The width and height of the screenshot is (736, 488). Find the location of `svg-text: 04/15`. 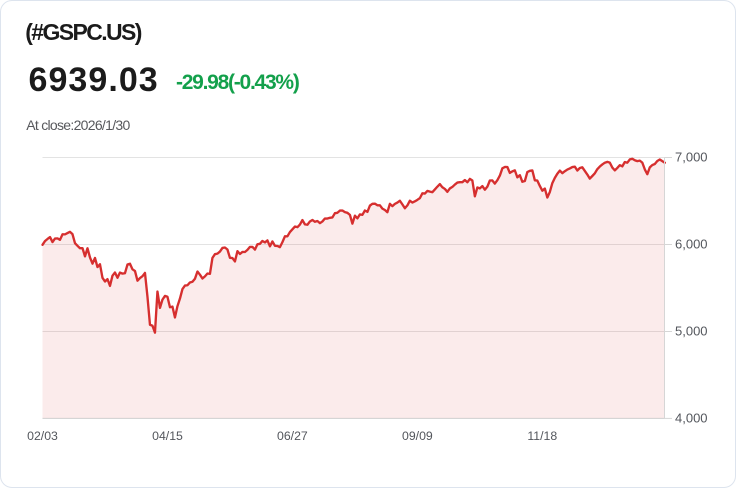

svg-text: 04/15 is located at coordinates (167, 436).